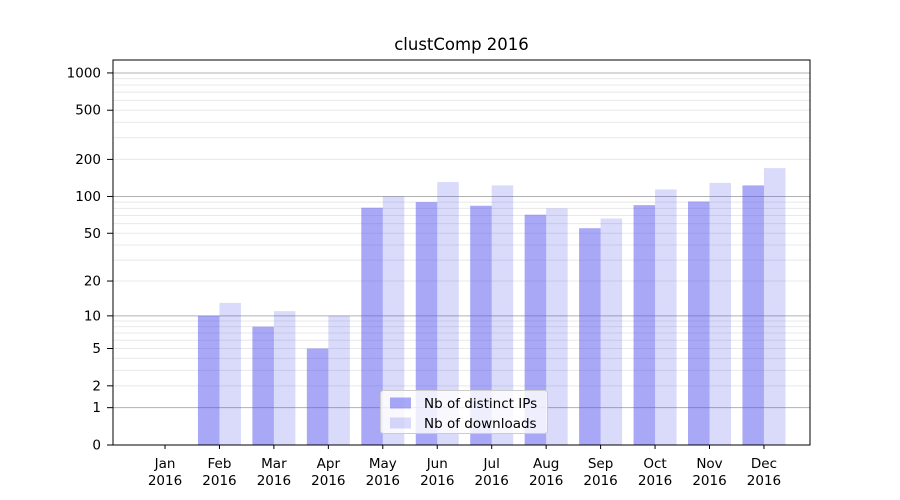 Image resolution: width=900 pixels, height=500 pixels. Describe the element at coordinates (88, 111) in the screenshot. I see `y-tick-label: 500` at that location.